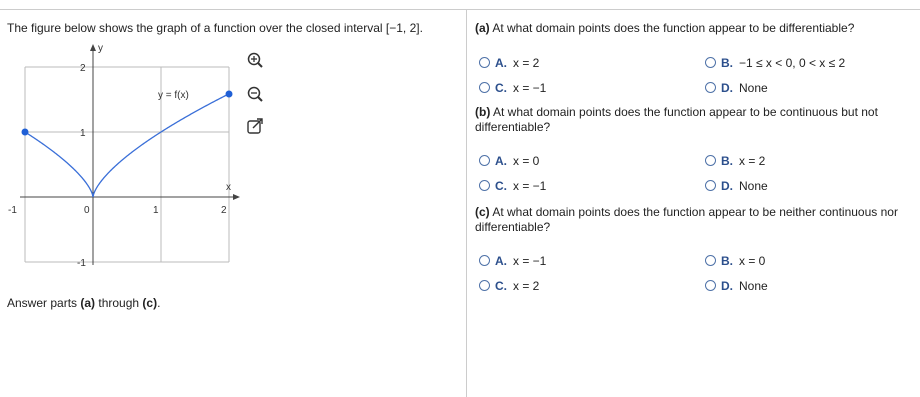 This screenshot has width=920, height=397. Describe the element at coordinates (159, 303) in the screenshot. I see `footer-part: .` at that location.